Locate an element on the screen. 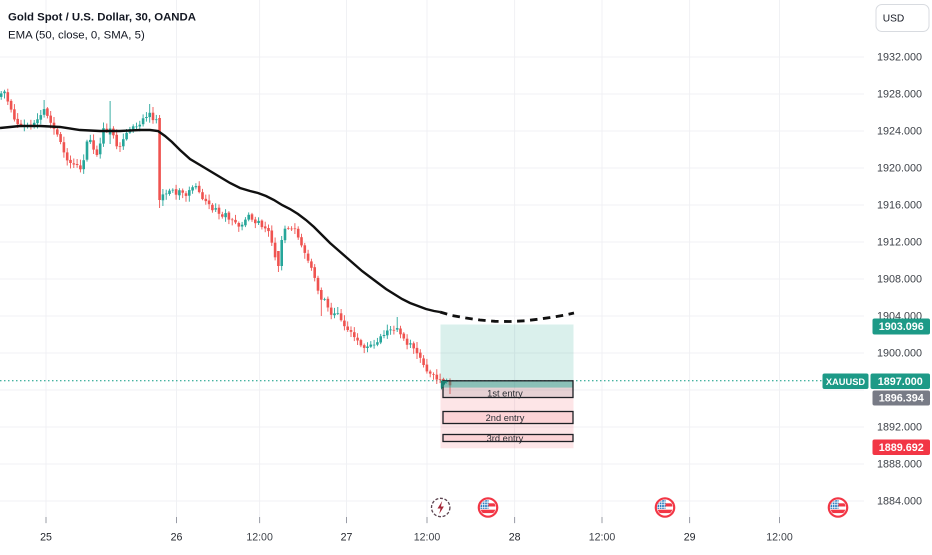 The height and width of the screenshot is (555, 932). svg-text: 26 is located at coordinates (177, 538).